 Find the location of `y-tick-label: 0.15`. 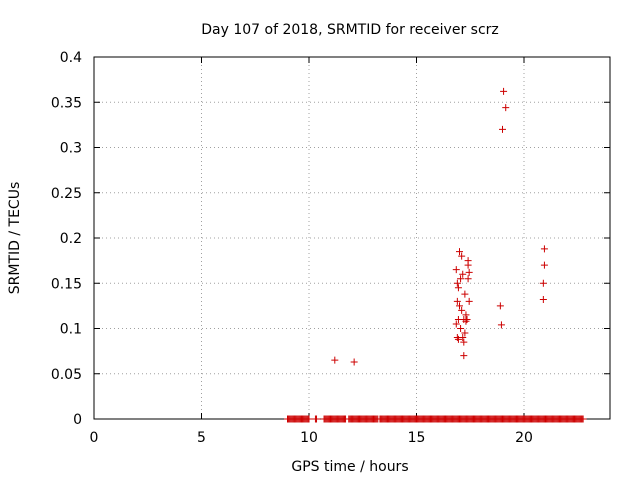

y-tick-label: 0.15 is located at coordinates (66, 284).